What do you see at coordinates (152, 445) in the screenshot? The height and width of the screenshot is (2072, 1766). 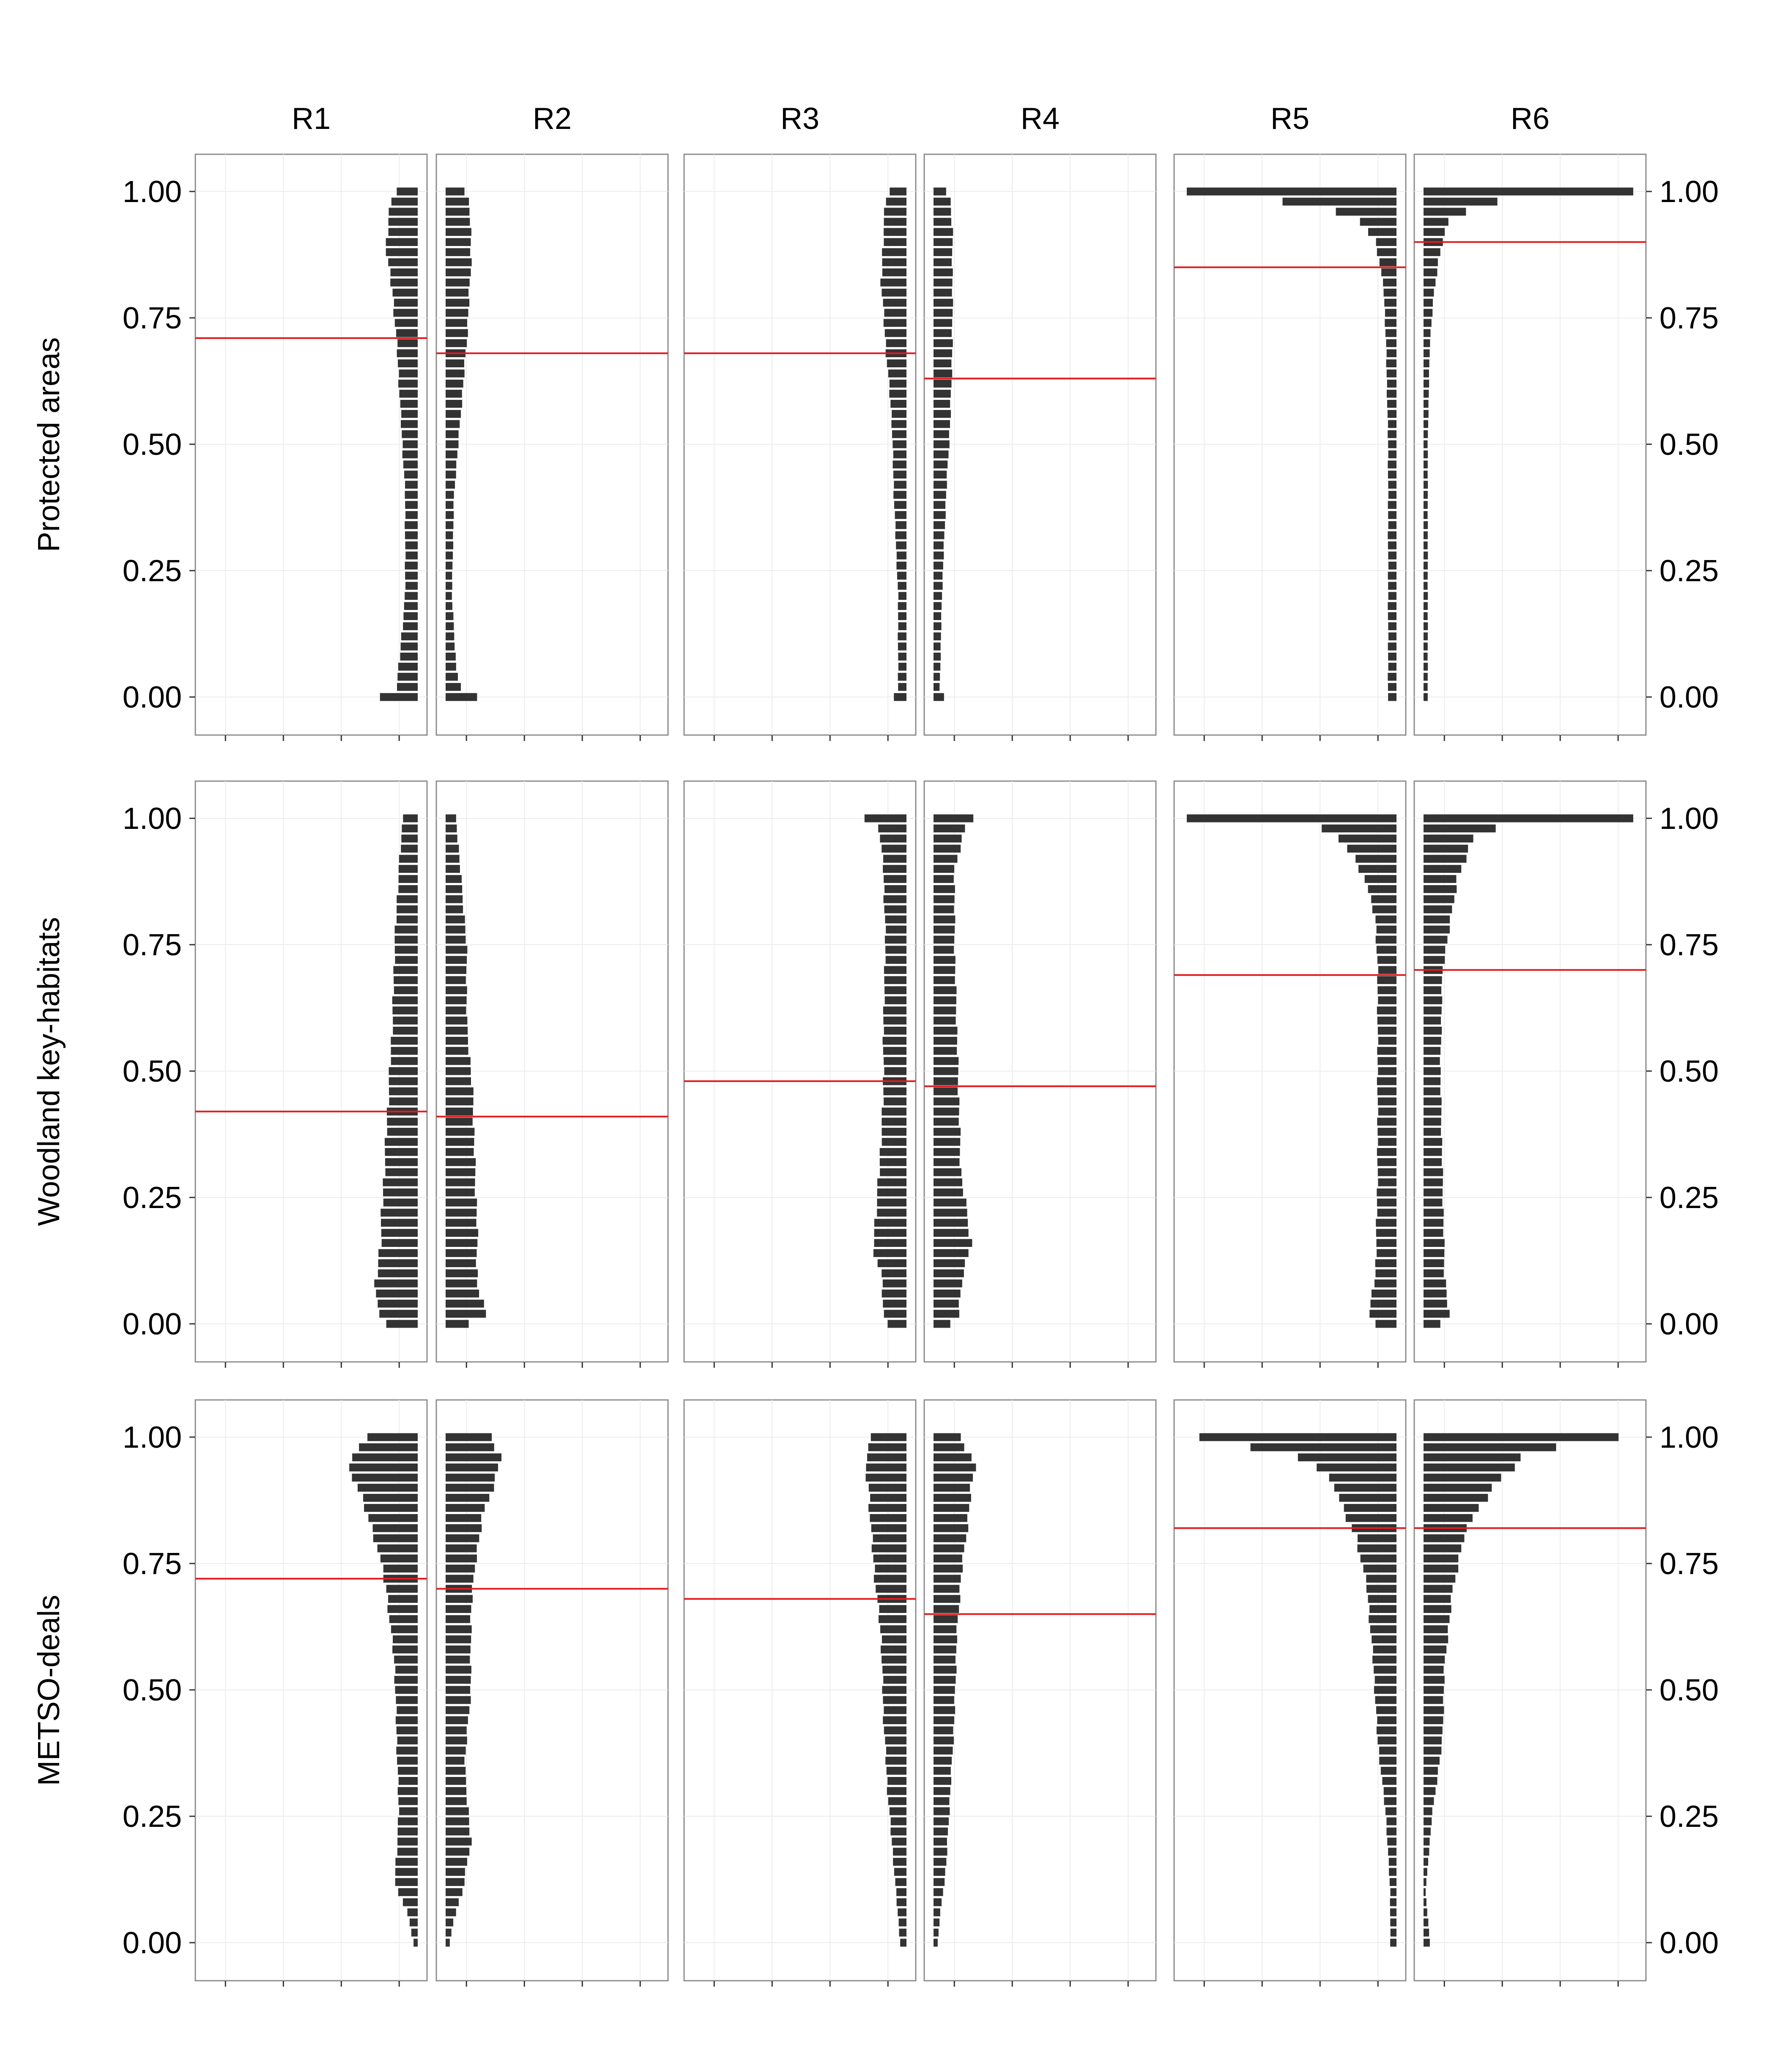 I see `y-tick-label-left: 0.50` at bounding box center [152, 445].